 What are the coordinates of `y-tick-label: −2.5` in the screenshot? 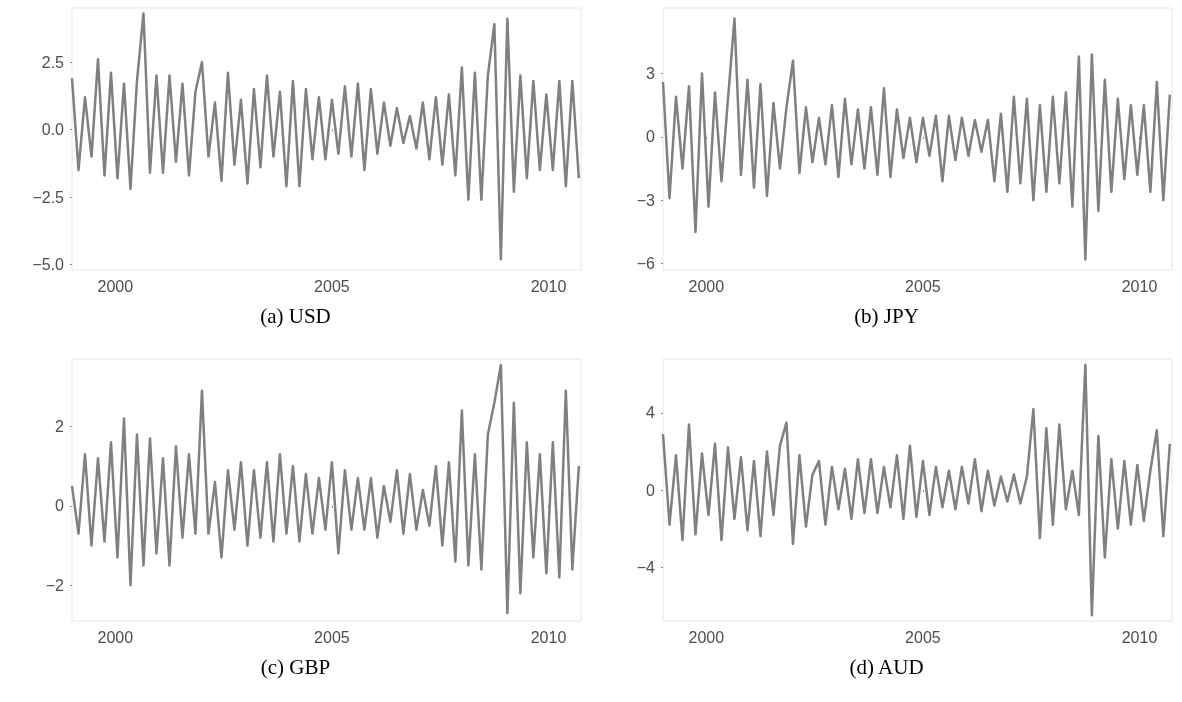 It's located at (48, 197).